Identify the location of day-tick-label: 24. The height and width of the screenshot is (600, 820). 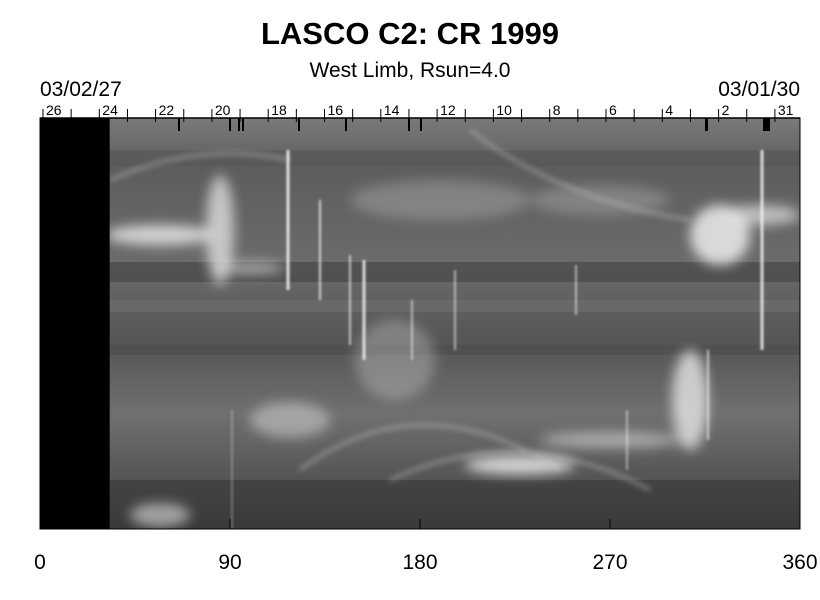
(110, 110).